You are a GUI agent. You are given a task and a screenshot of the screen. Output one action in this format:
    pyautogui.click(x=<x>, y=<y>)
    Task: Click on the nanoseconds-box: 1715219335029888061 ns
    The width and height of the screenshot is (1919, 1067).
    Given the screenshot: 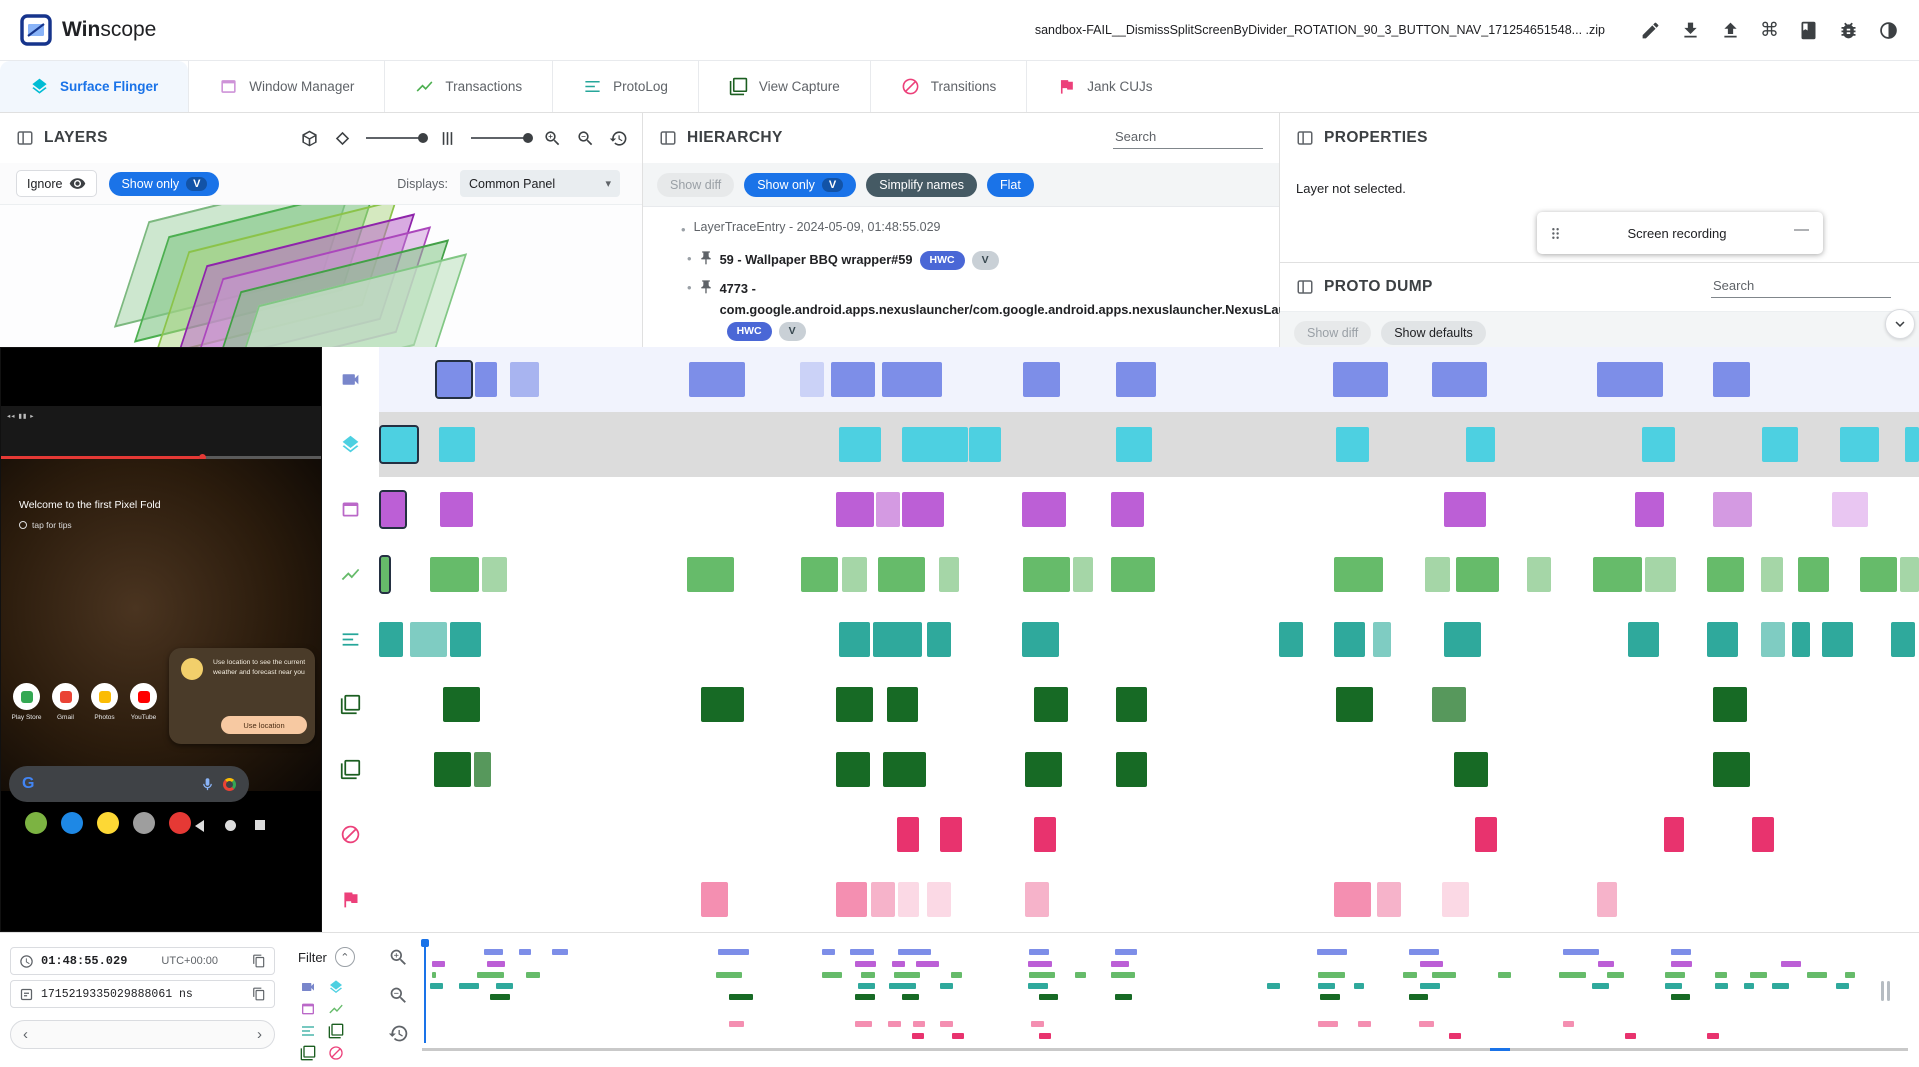 What is the action you would take?
    pyautogui.click(x=142, y=994)
    